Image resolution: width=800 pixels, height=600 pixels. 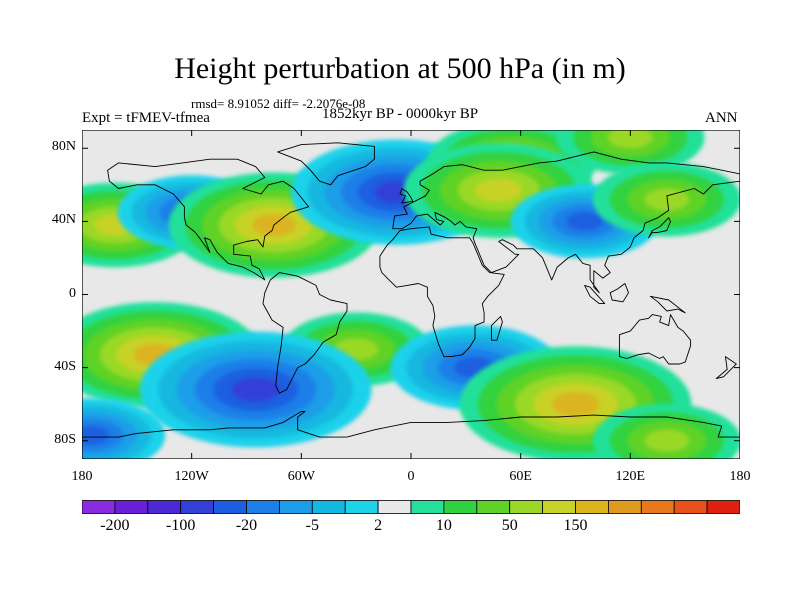 I want to click on coastline-greenland, so click(x=326, y=164).